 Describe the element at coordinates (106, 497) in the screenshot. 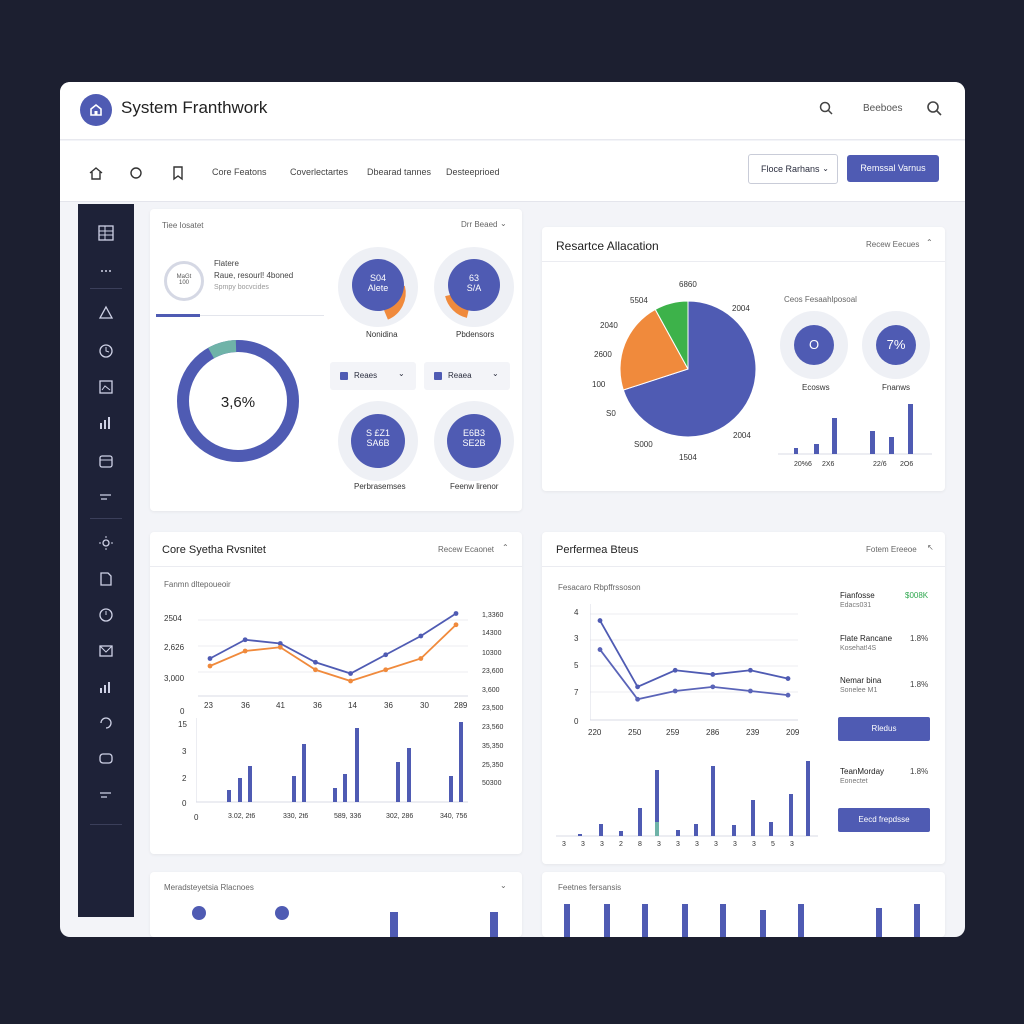

I see `arrows-icon` at that location.